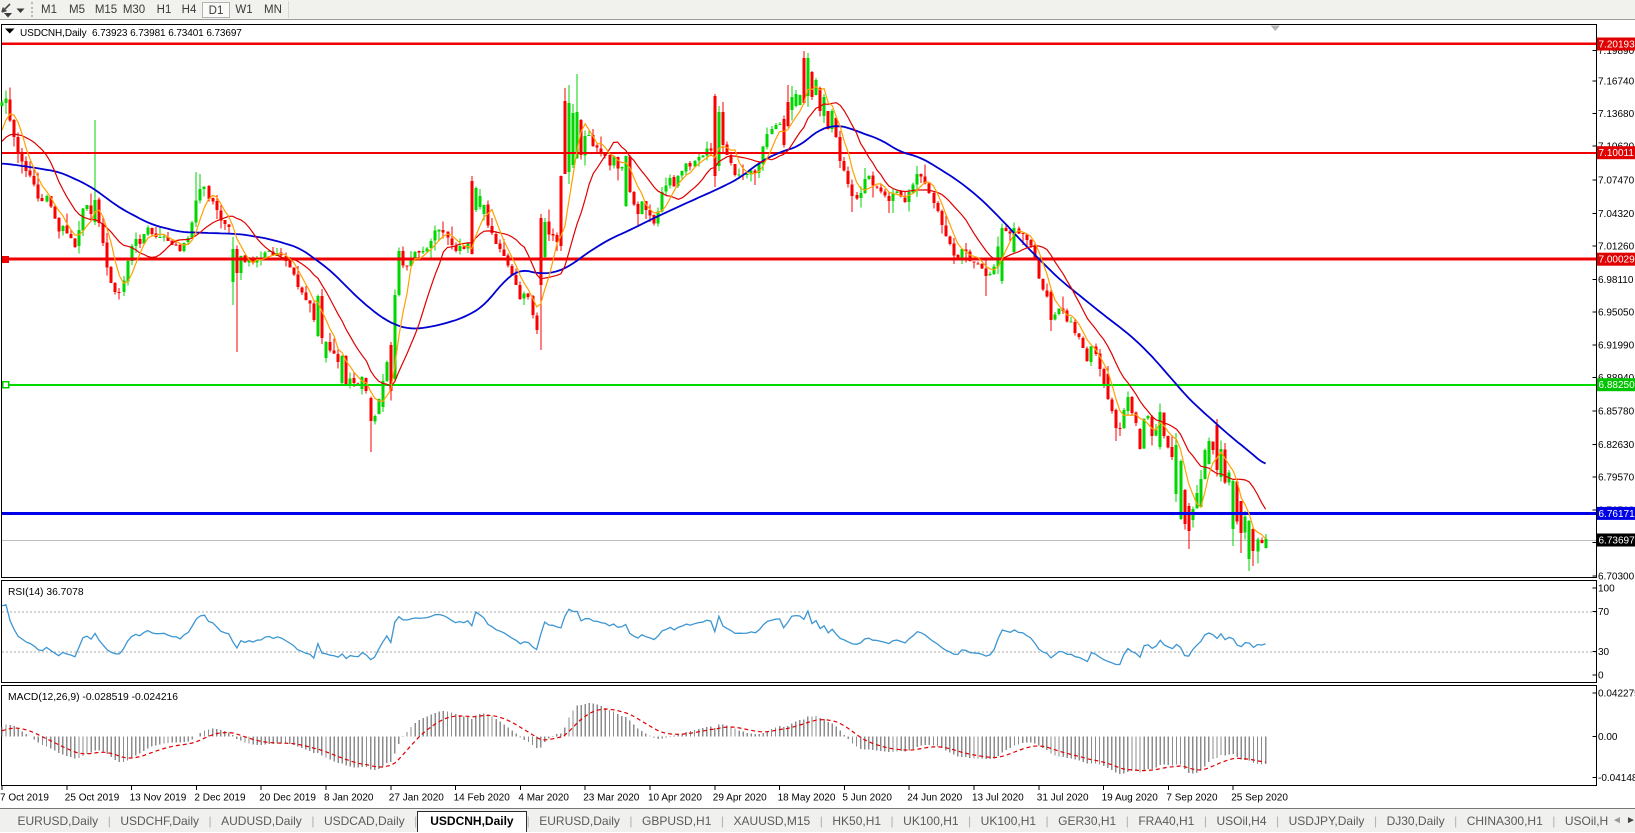 The height and width of the screenshot is (833, 1635). What do you see at coordinates (867, 798) in the screenshot?
I see `svg-text: 5 Jun 2020` at bounding box center [867, 798].